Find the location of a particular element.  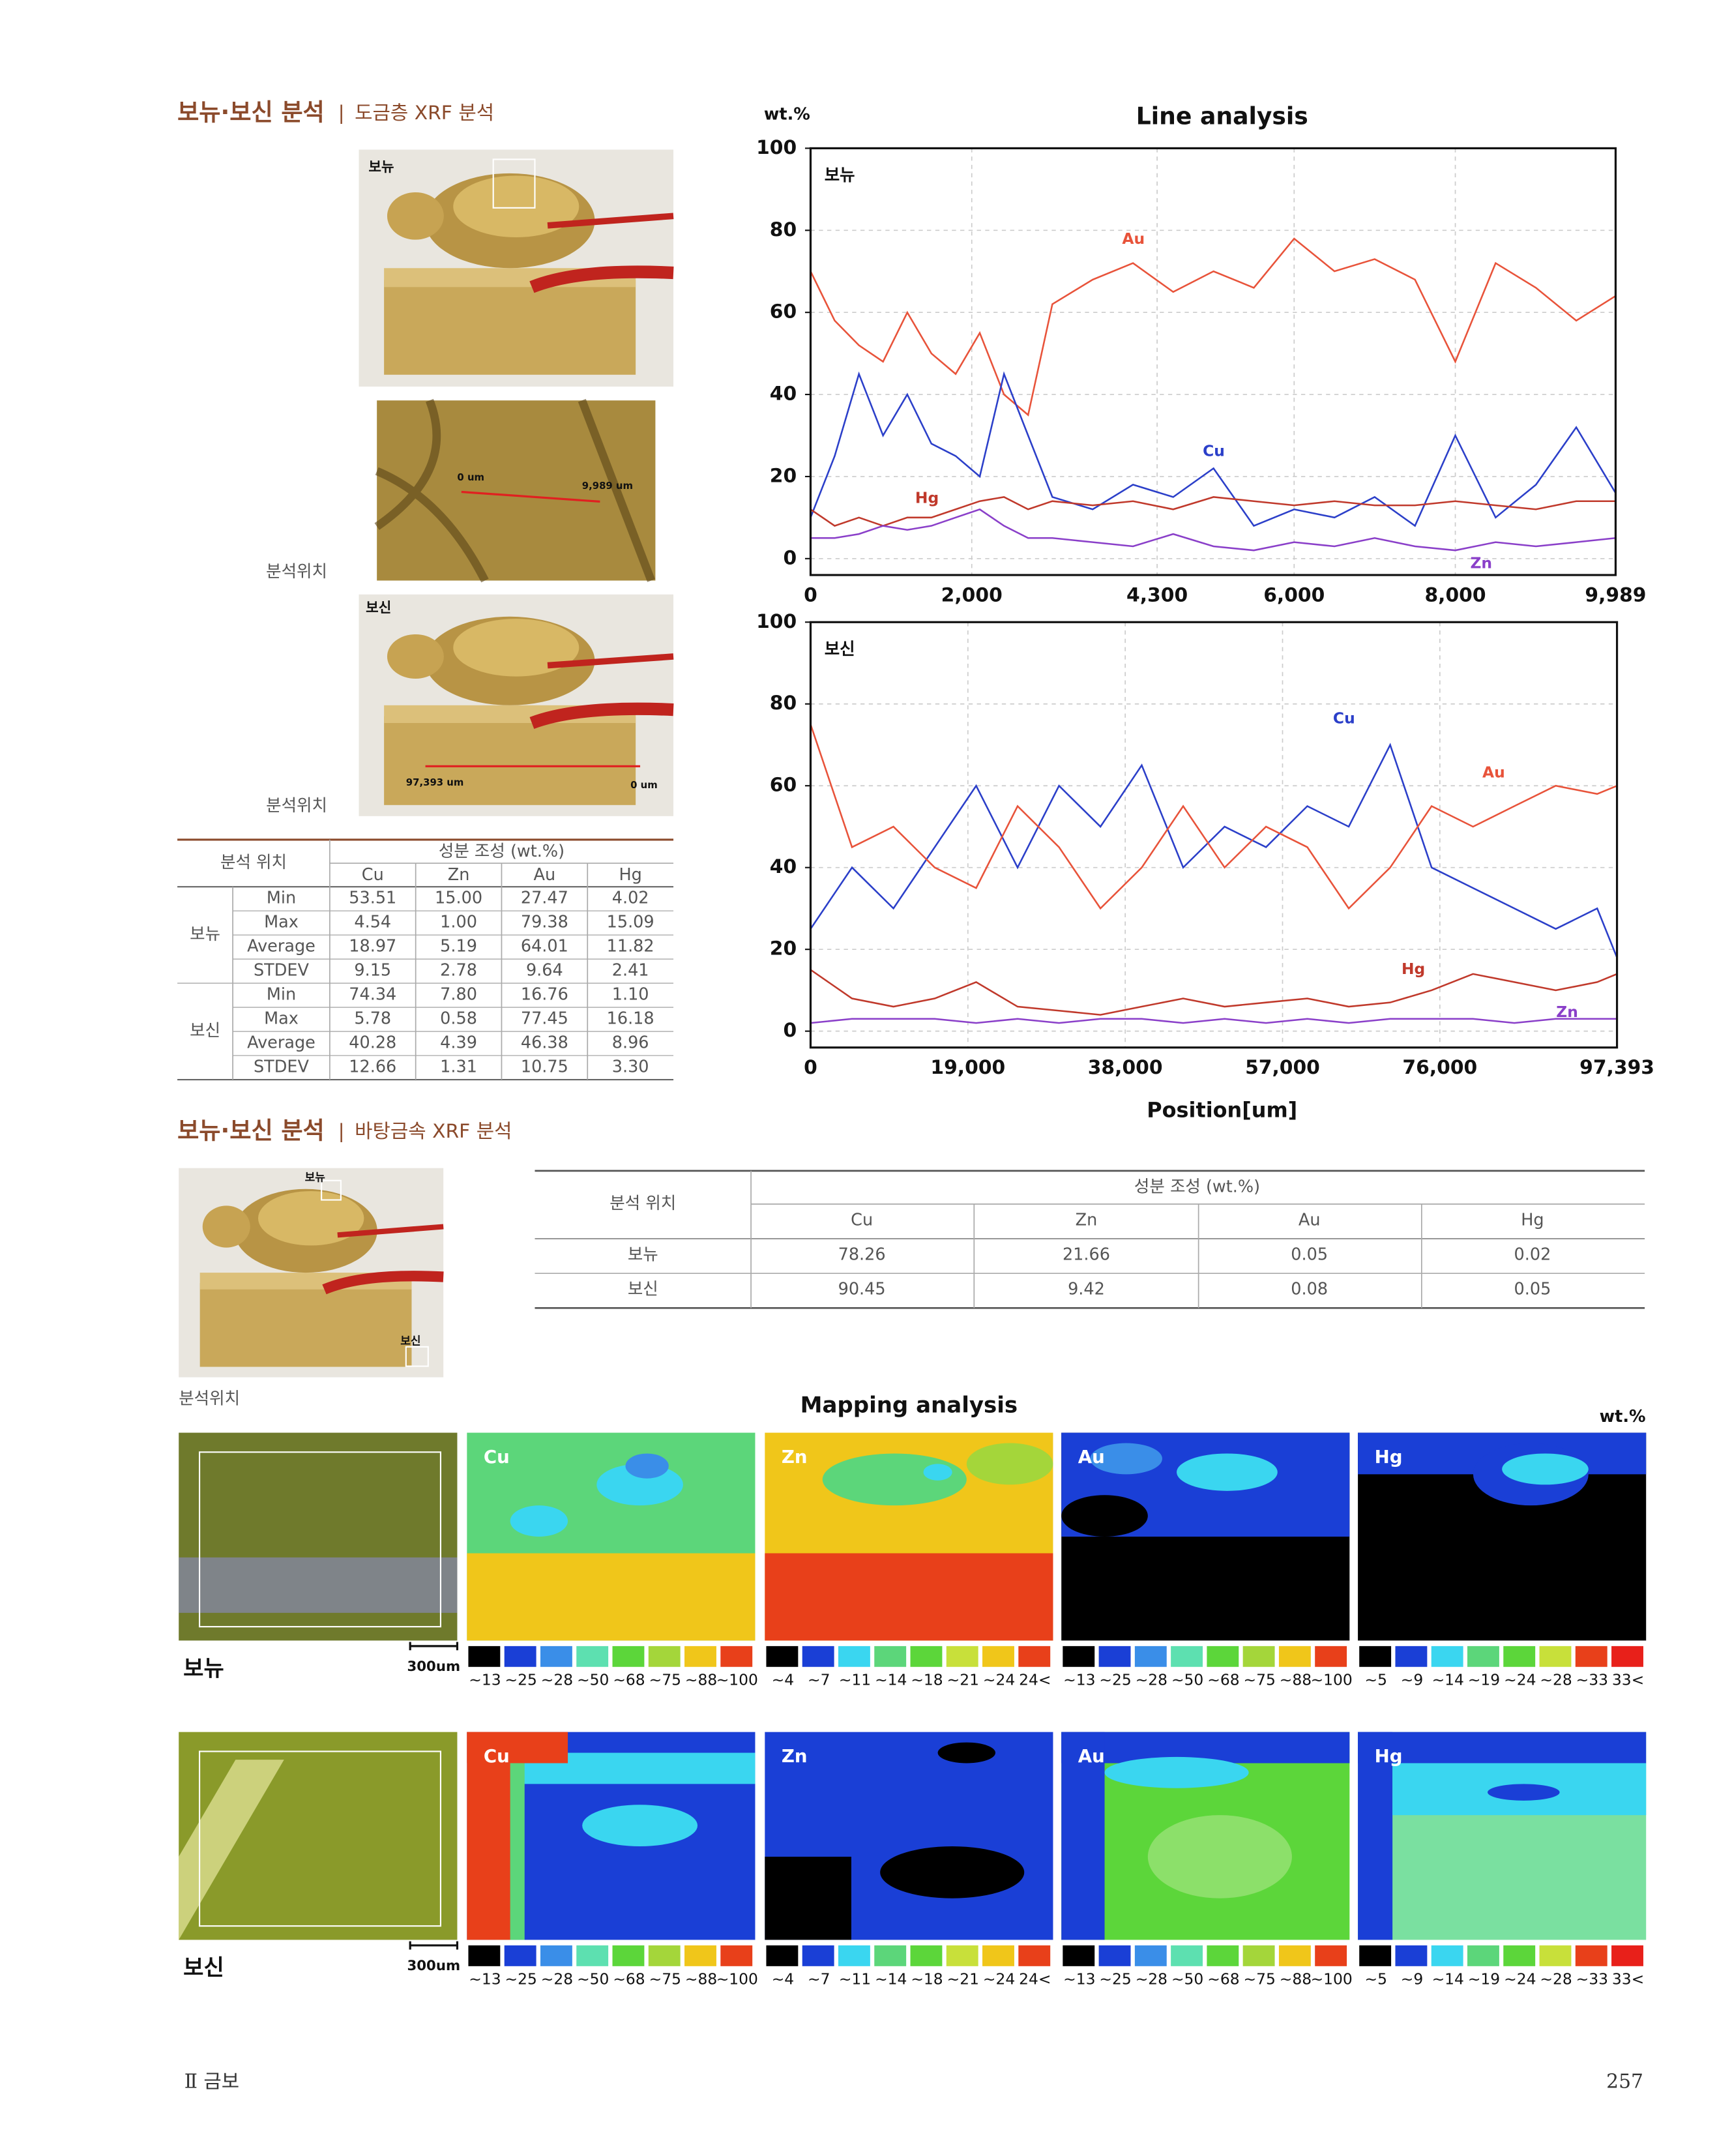

map-element-label: Zn is located at coordinates (795, 1457).